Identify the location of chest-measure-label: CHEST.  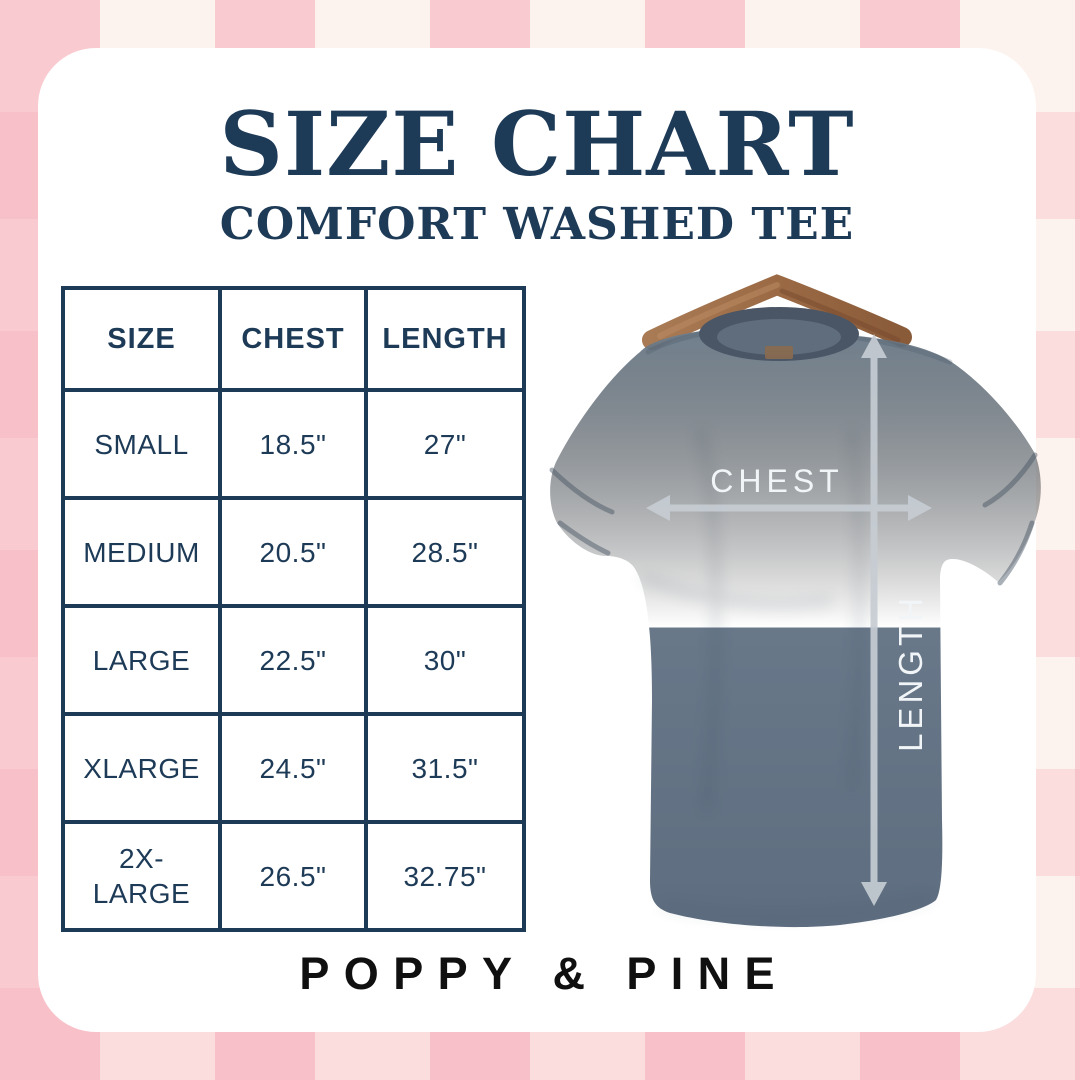
(776, 481).